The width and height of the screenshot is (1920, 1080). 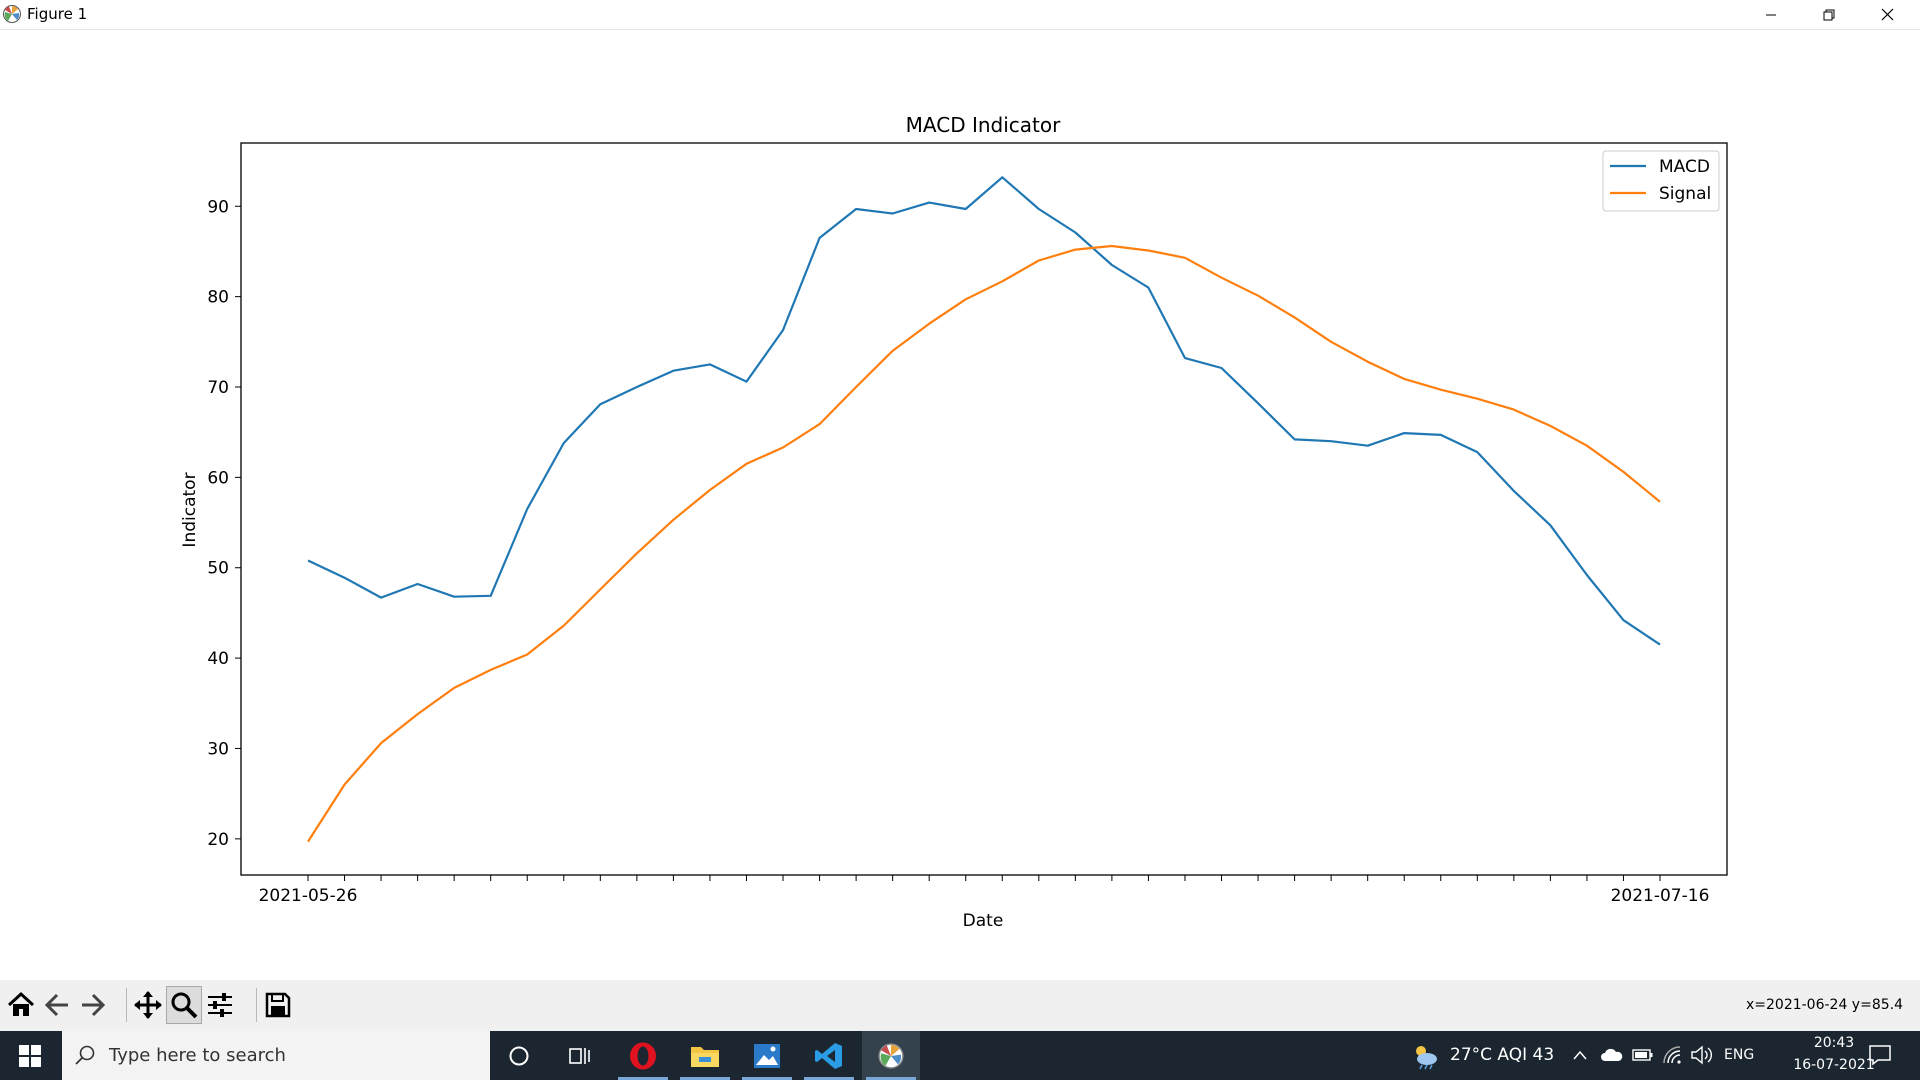 I want to click on cortana-button, so click(x=519, y=1055).